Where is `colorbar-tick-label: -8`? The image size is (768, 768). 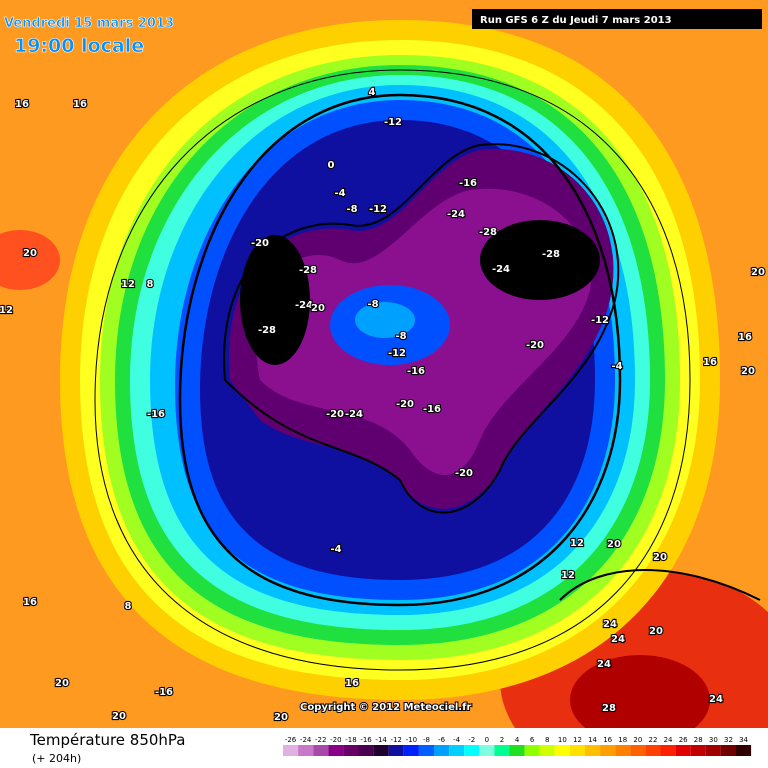
colorbar-tick-label: -8 is located at coordinates (426, 740).